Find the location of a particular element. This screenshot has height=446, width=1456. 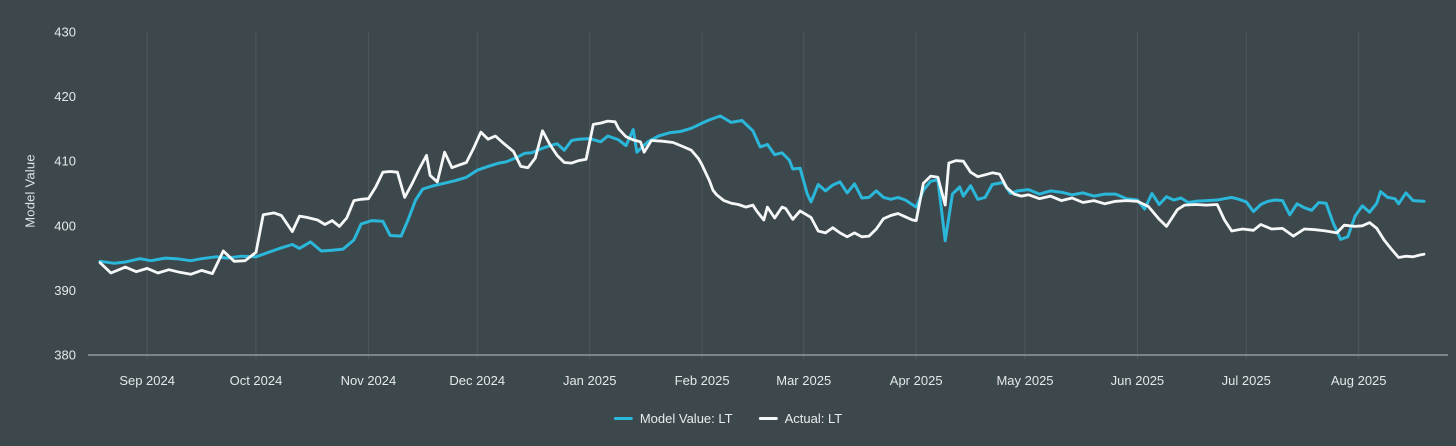

x-tick-label: Mar 2025 is located at coordinates (803, 380).